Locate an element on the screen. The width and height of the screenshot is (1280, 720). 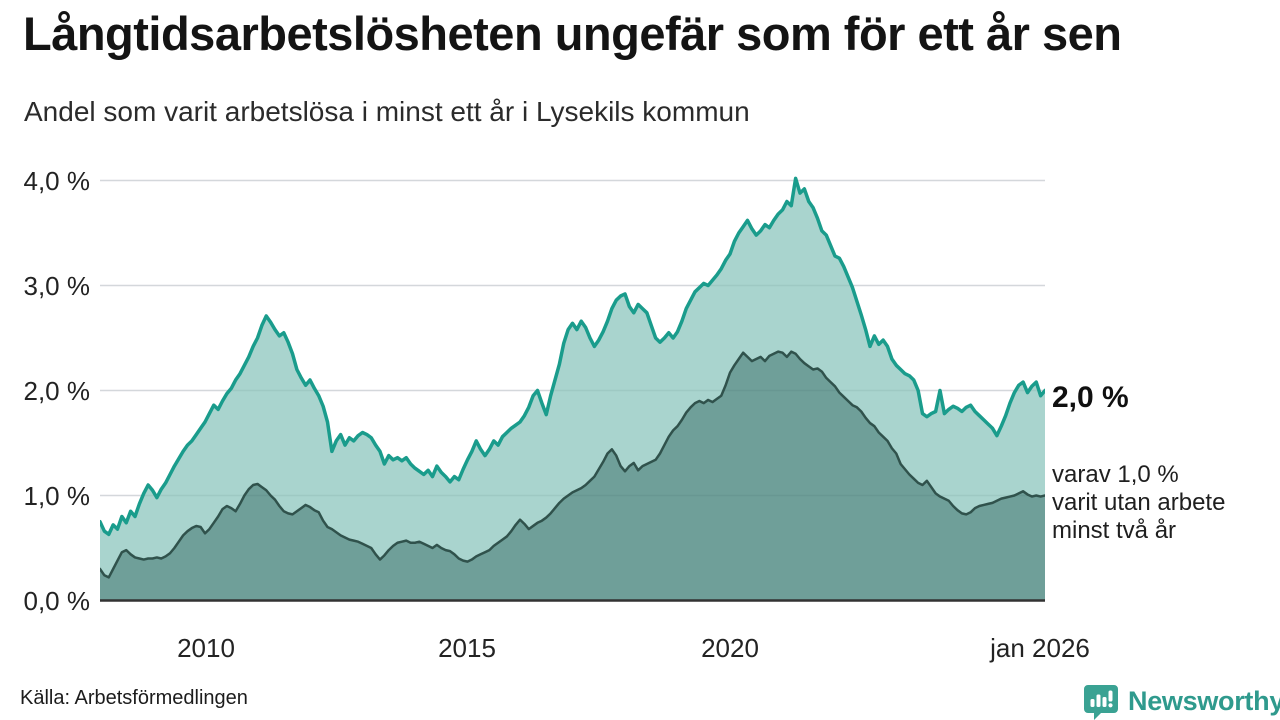
brand-lockup: Newsworthy is located at coordinates (1181, 701).